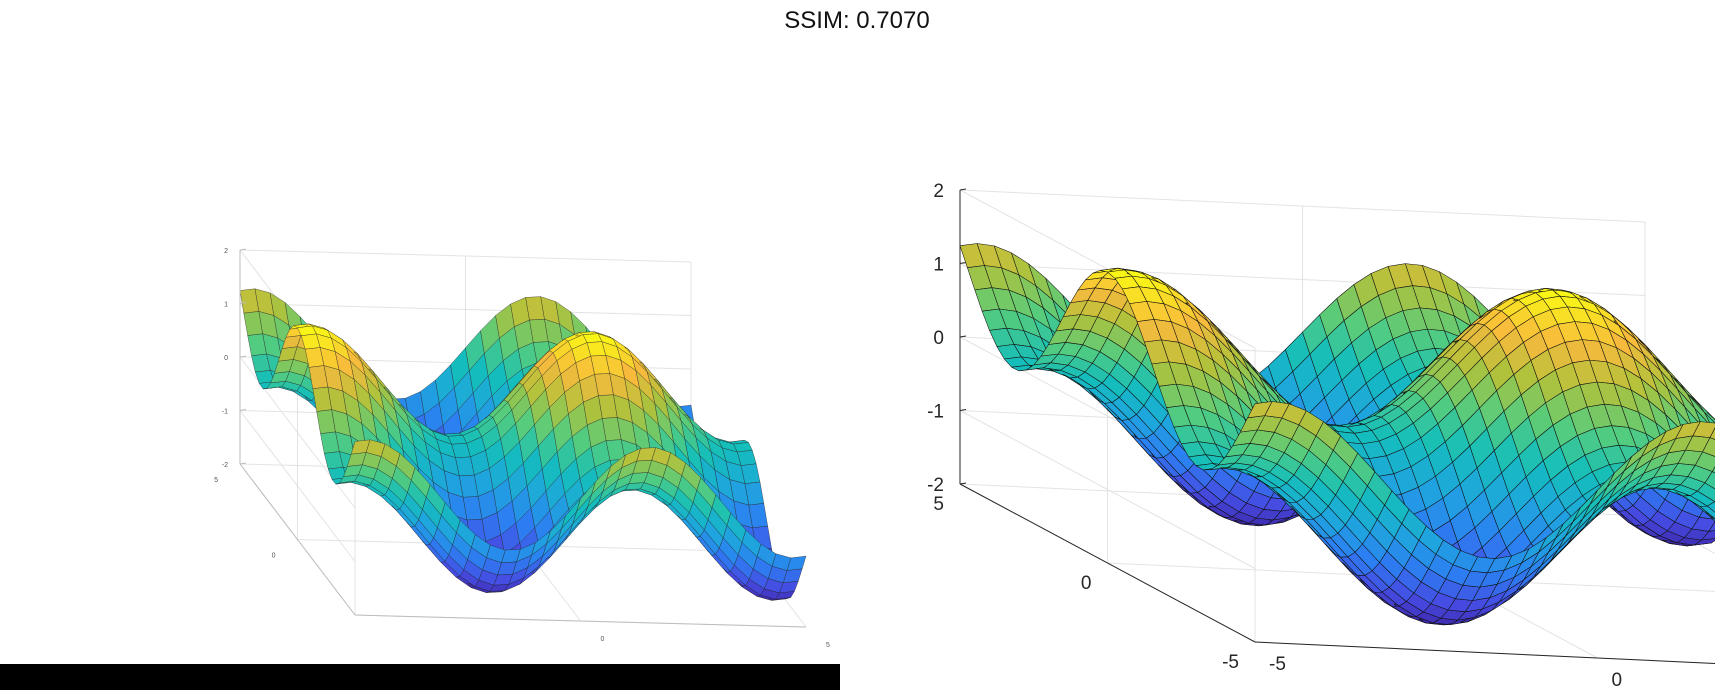 This screenshot has width=1715, height=690. Describe the element at coordinates (935, 412) in the screenshot. I see `right-z-tick-label: -1` at that location.